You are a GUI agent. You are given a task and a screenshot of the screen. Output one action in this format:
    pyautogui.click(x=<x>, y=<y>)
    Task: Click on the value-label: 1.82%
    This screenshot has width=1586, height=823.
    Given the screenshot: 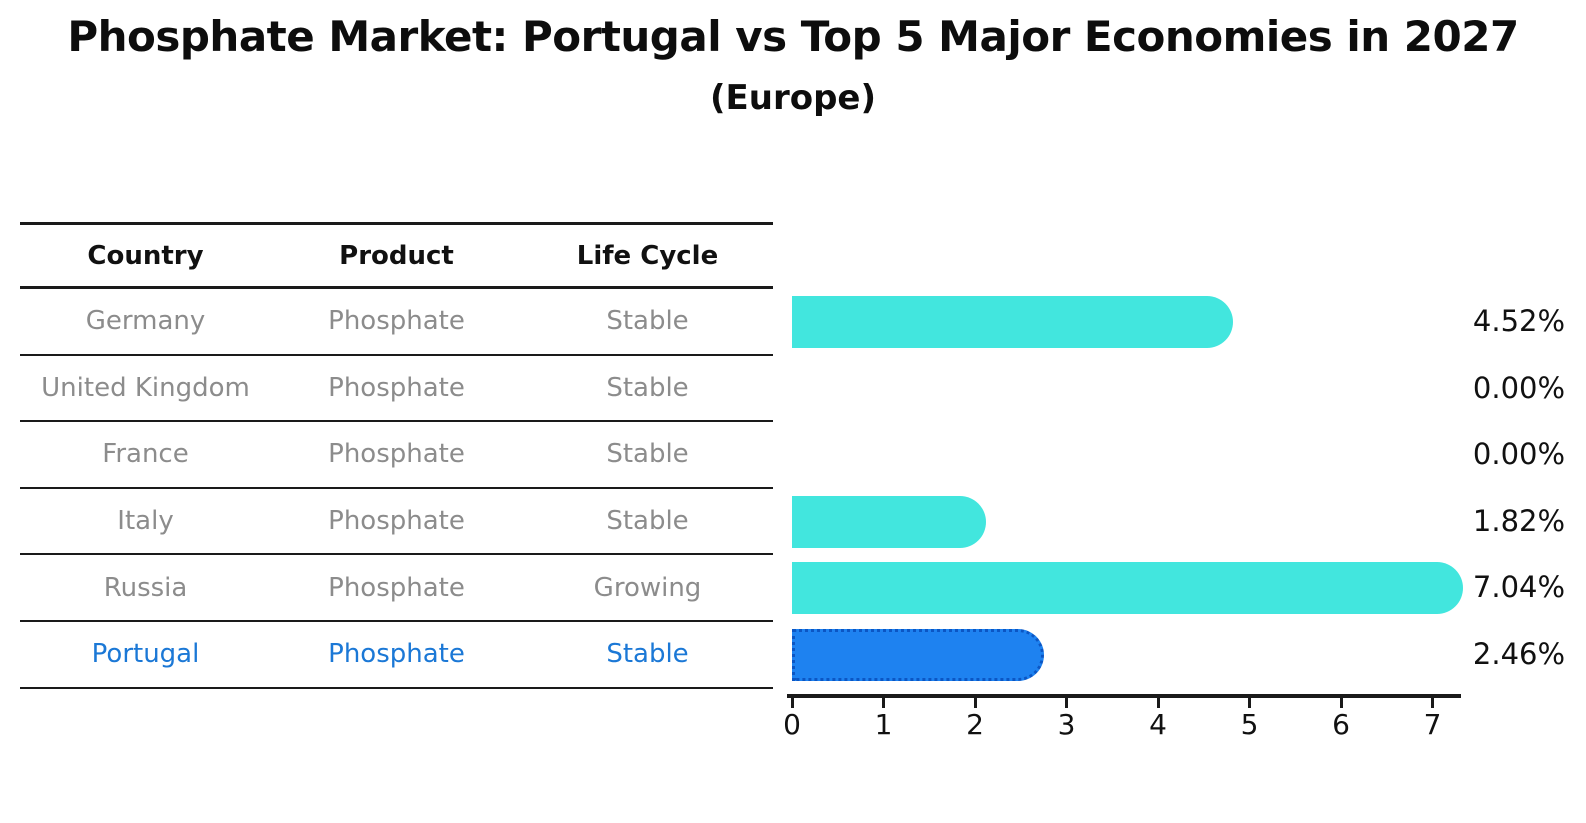 What is the action you would take?
    pyautogui.click(x=1519, y=520)
    